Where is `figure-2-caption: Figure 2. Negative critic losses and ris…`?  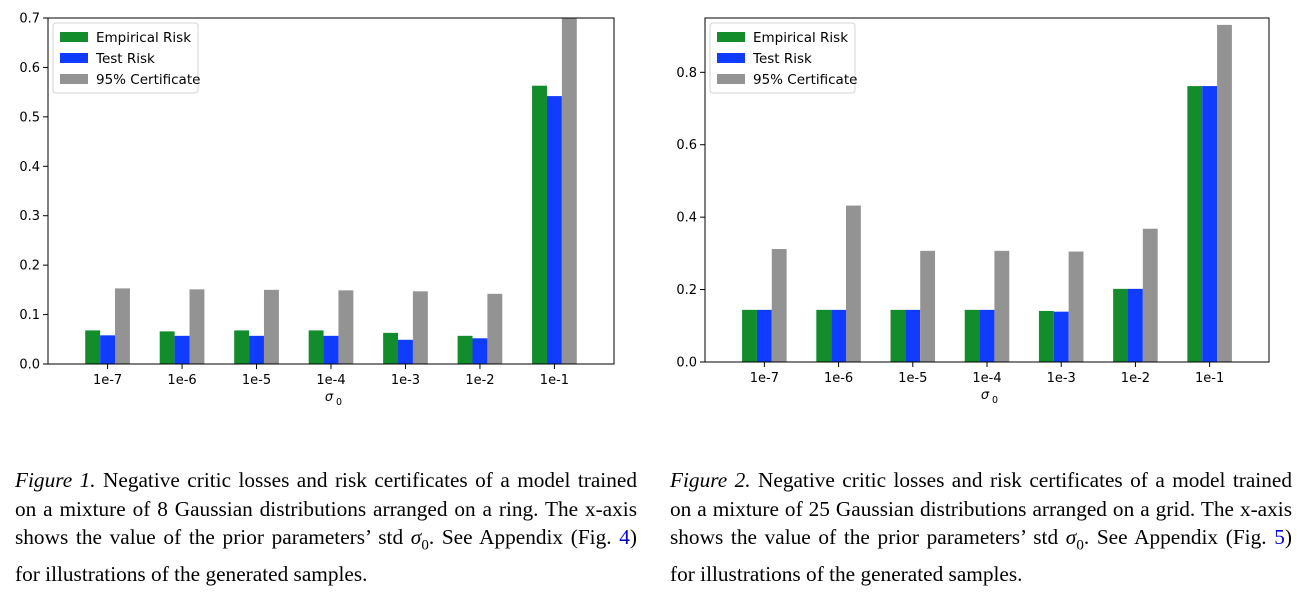
figure-2-caption: Figure 2. Negative critic losses and ris… is located at coordinates (981, 527).